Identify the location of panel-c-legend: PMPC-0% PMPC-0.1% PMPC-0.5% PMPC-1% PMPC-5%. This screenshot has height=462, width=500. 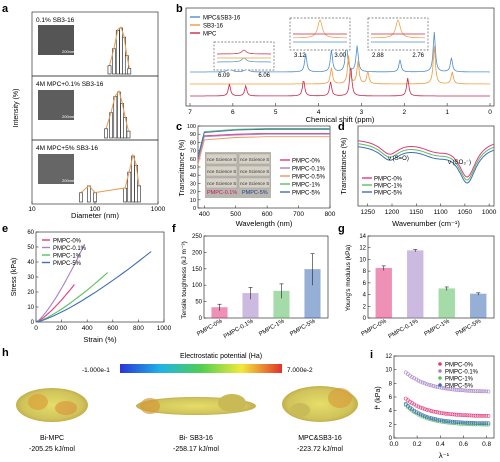
(303, 178).